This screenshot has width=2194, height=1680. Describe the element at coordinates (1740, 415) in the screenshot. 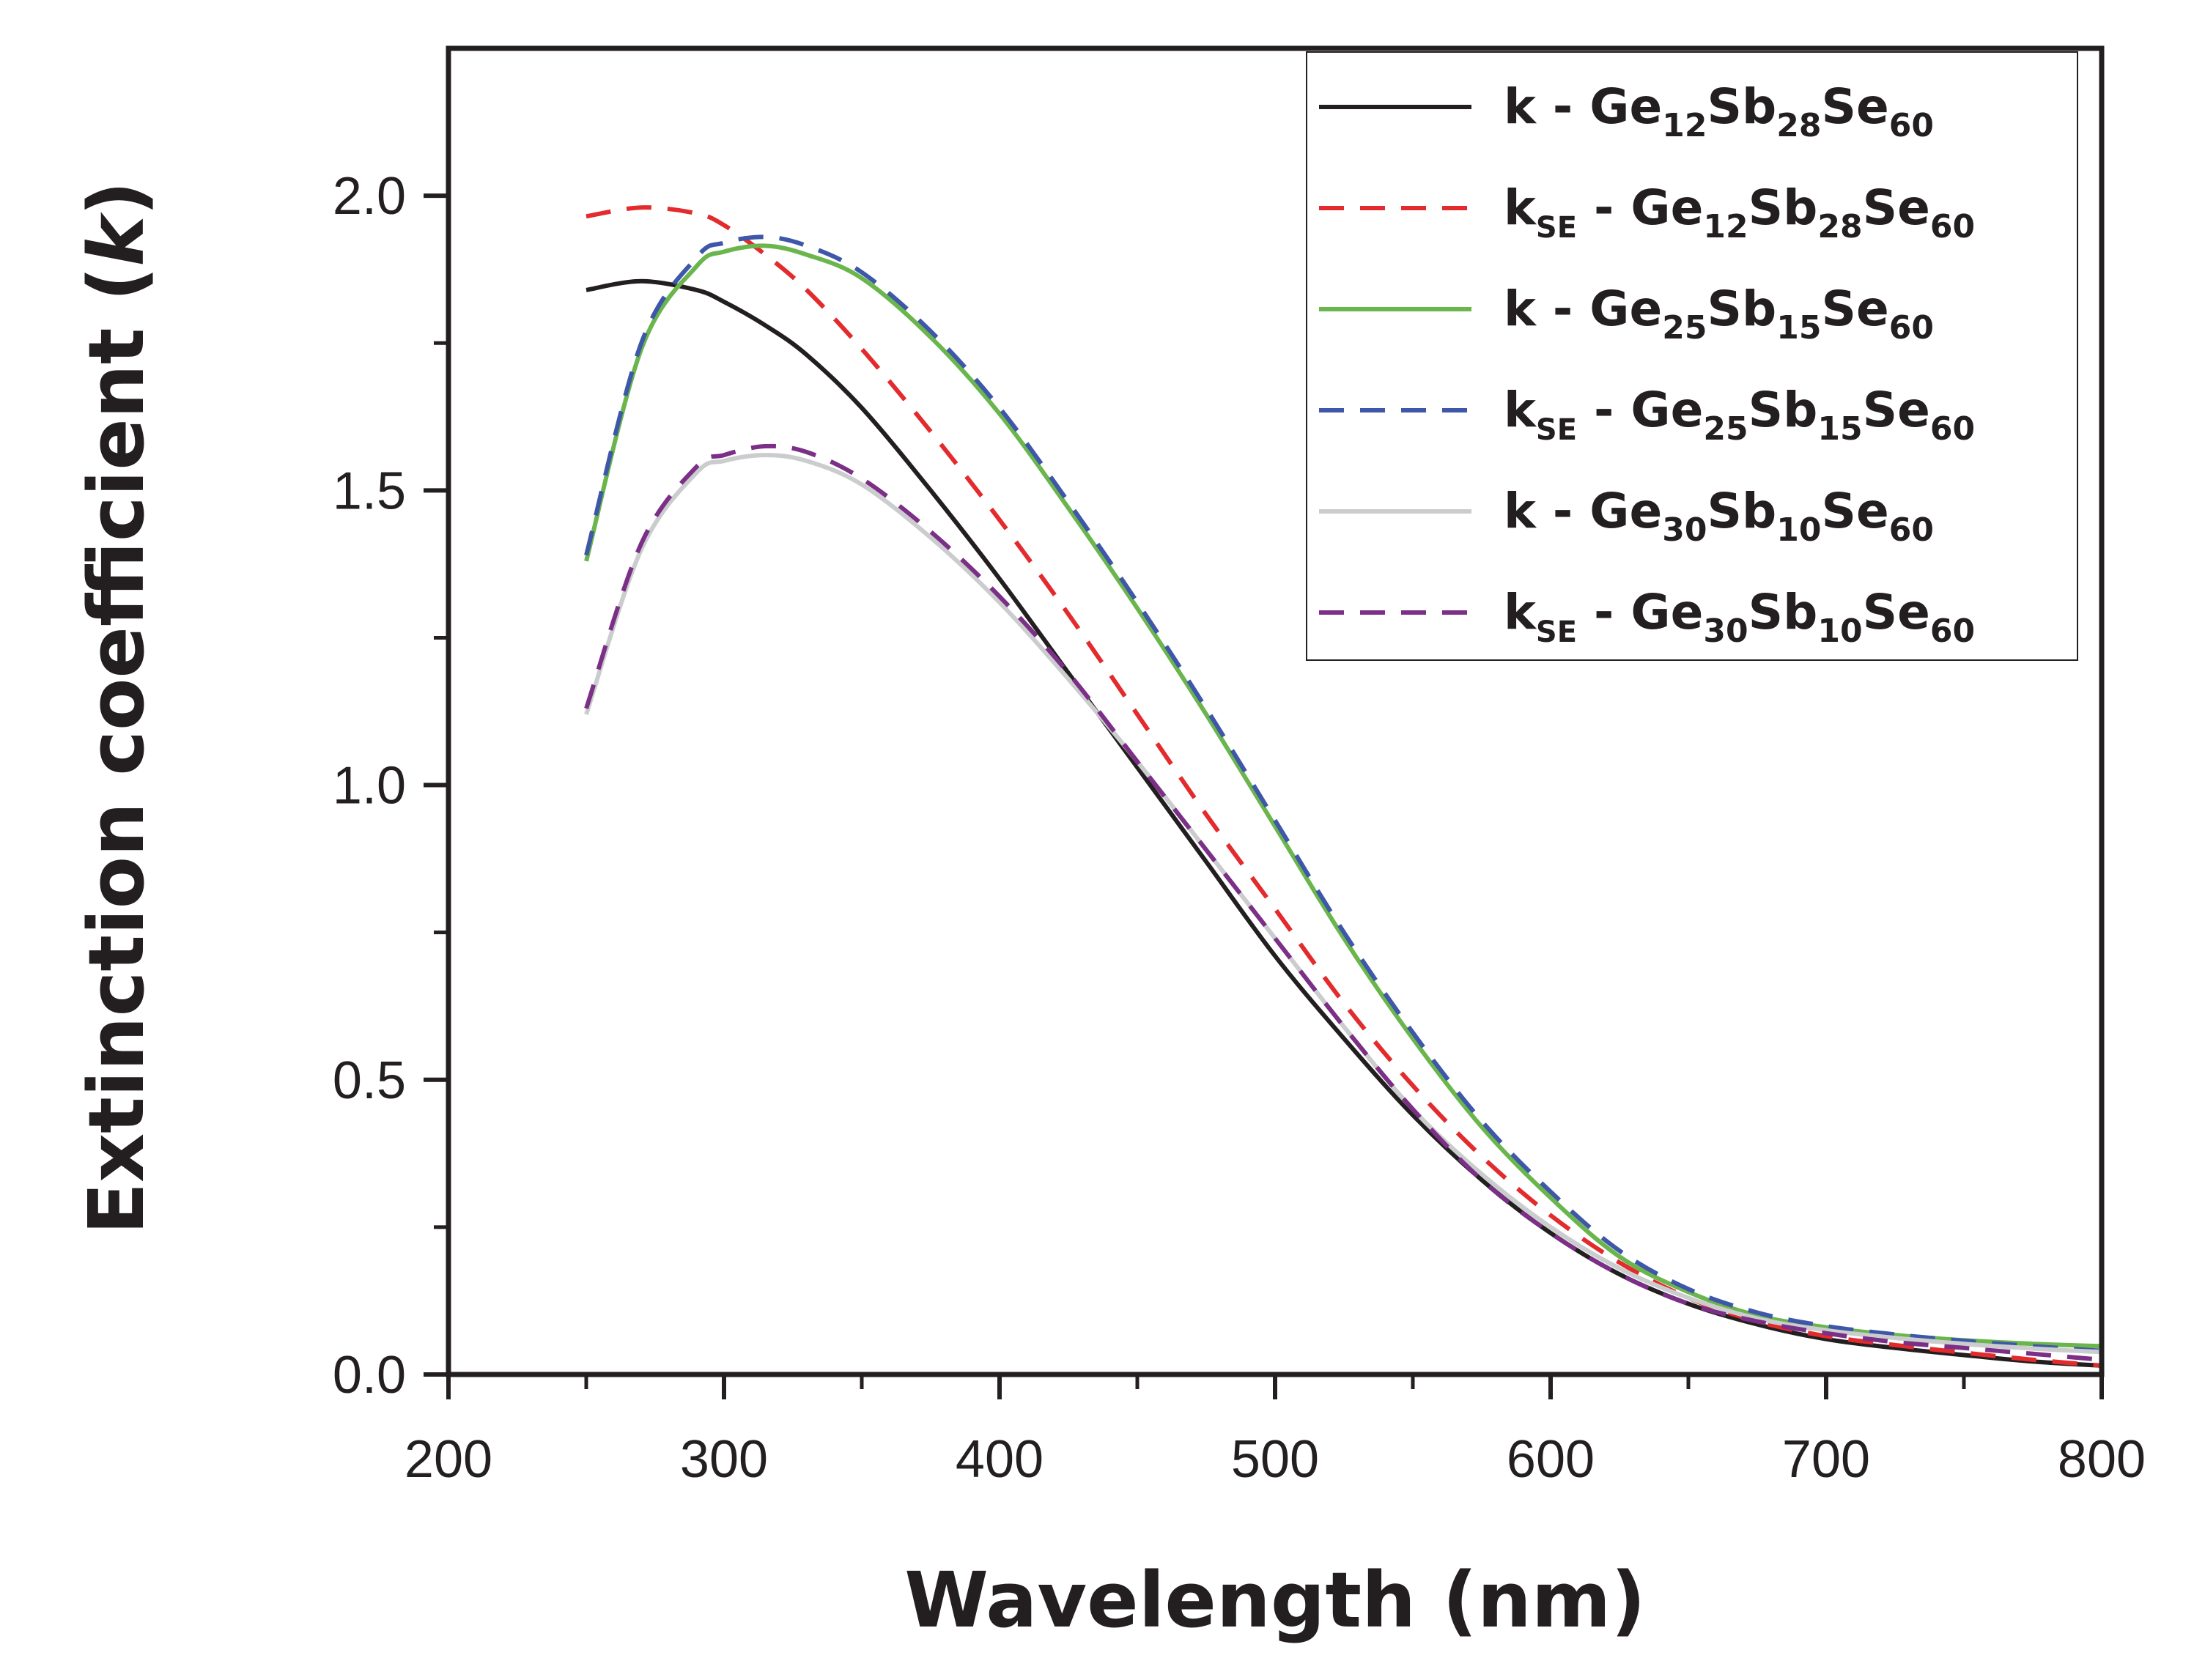

I see `legend-label-4: kSE - Ge25Sb15Se60` at that location.